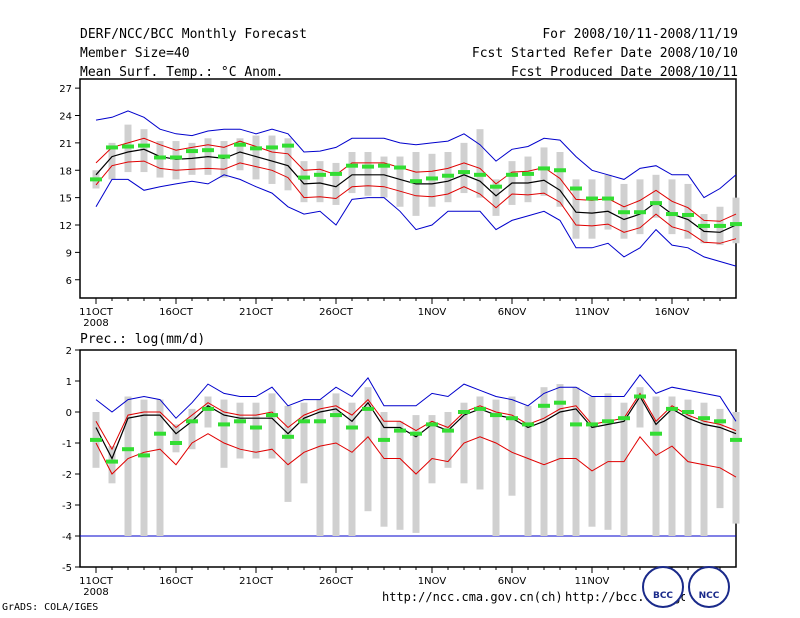 The height and width of the screenshot is (618, 800). I want to click on temp-x-tick-label: 16OCT, so click(176, 312).